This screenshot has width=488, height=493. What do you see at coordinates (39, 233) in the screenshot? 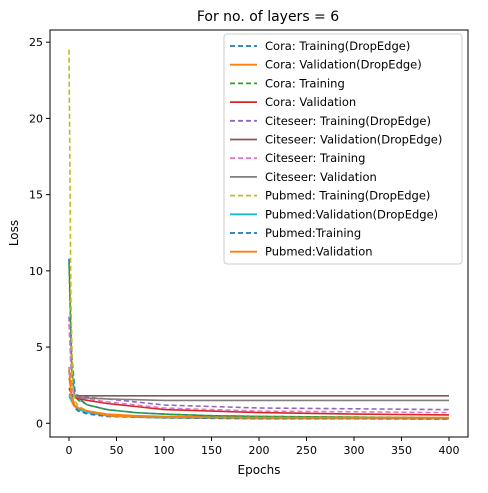
I see `y-axis-ticks: 0 5 10 15 20 25` at bounding box center [39, 233].